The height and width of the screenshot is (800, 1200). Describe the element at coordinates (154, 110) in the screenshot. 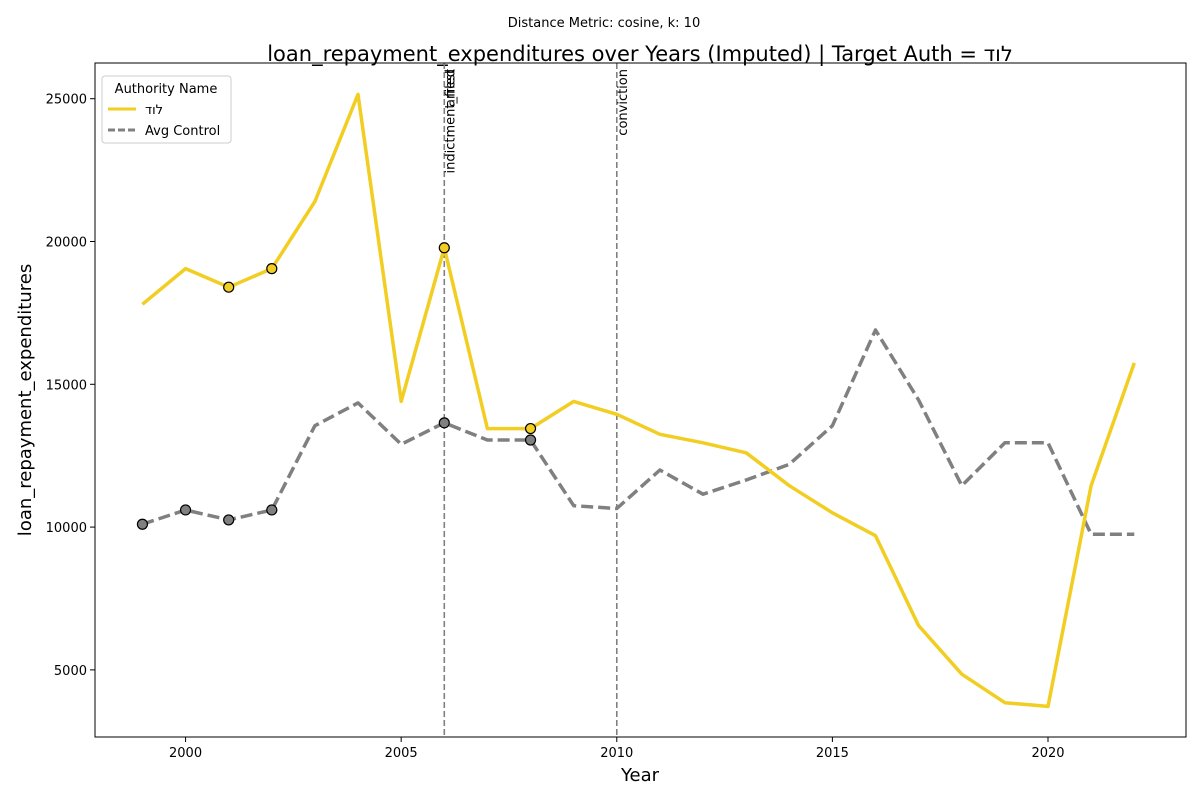

I see `legend-entry-target: לוד` at that location.